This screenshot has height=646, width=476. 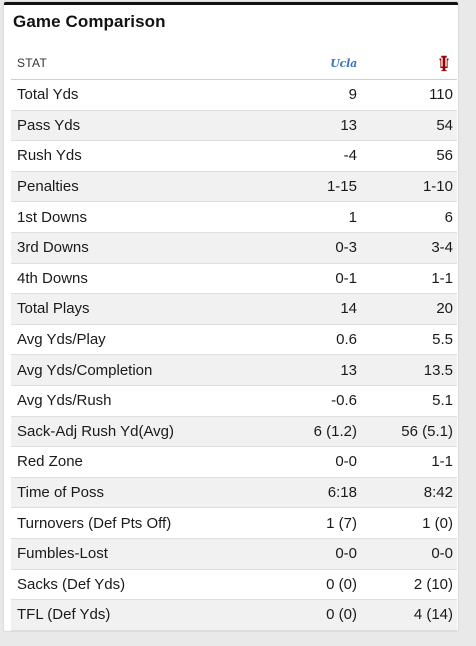 What do you see at coordinates (49, 156) in the screenshot?
I see `stat-label: Rush Yds` at bounding box center [49, 156].